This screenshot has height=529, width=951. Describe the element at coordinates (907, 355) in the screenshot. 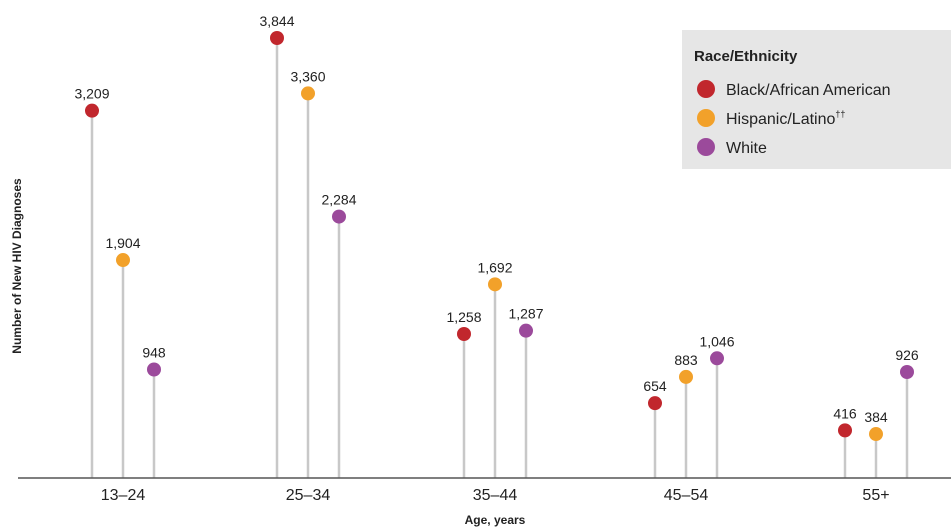

I see `data-label-white-55: 926` at that location.